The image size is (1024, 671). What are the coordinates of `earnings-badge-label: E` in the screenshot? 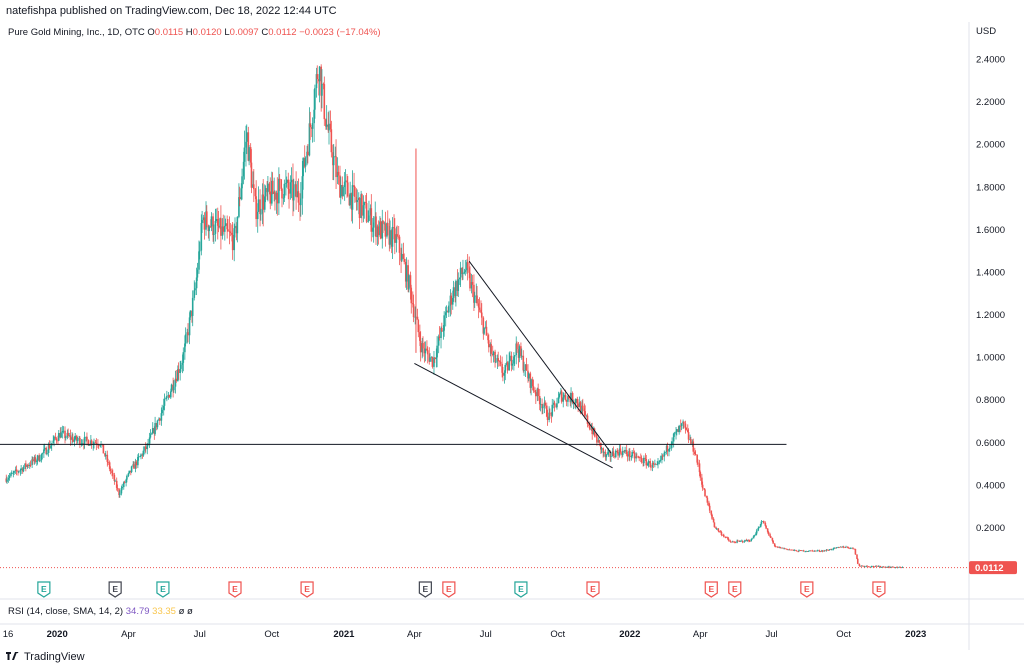 It's located at (879, 589).